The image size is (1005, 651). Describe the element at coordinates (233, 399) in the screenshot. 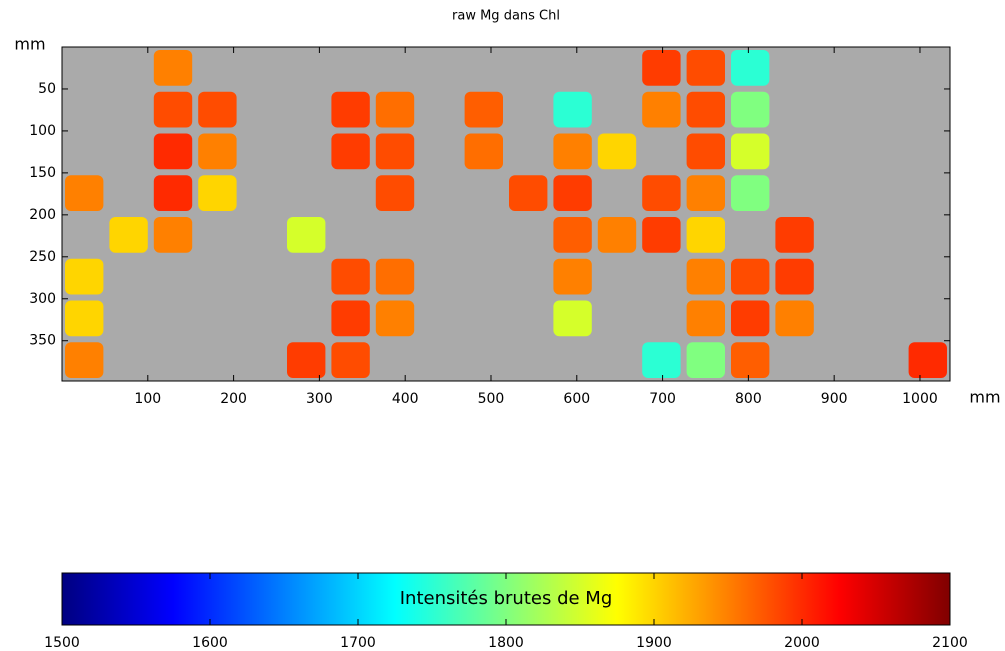

I see `x-tick-label: 200` at that location.